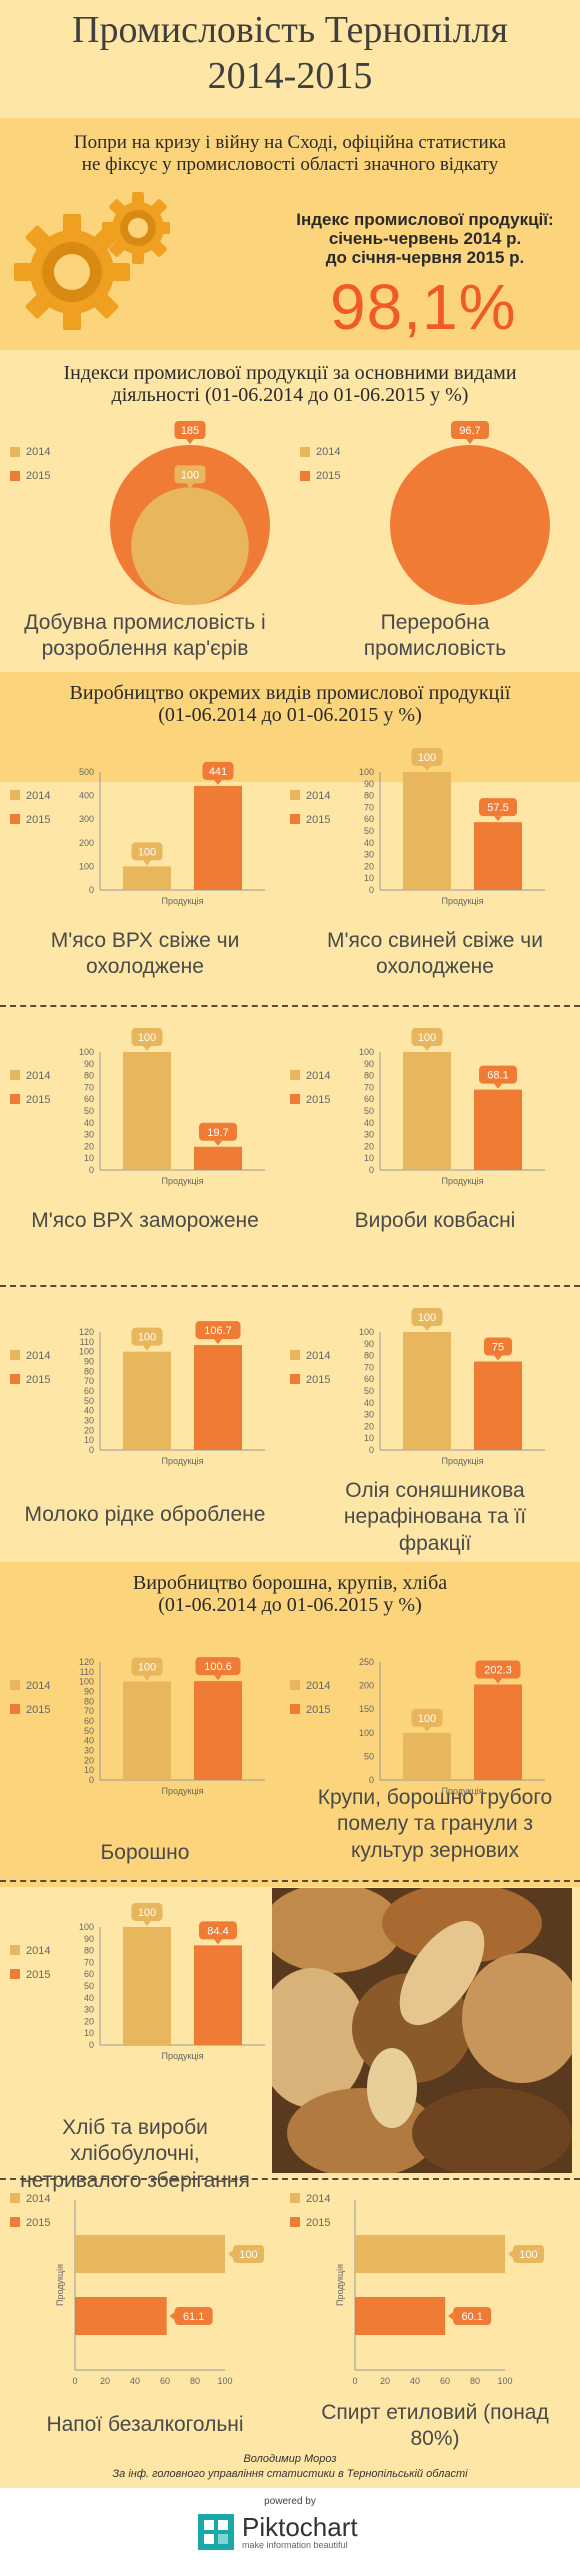  Describe the element at coordinates (145, 649) in the screenshot. I see `caption-mining-line2: розроблення кар'єрів` at that location.